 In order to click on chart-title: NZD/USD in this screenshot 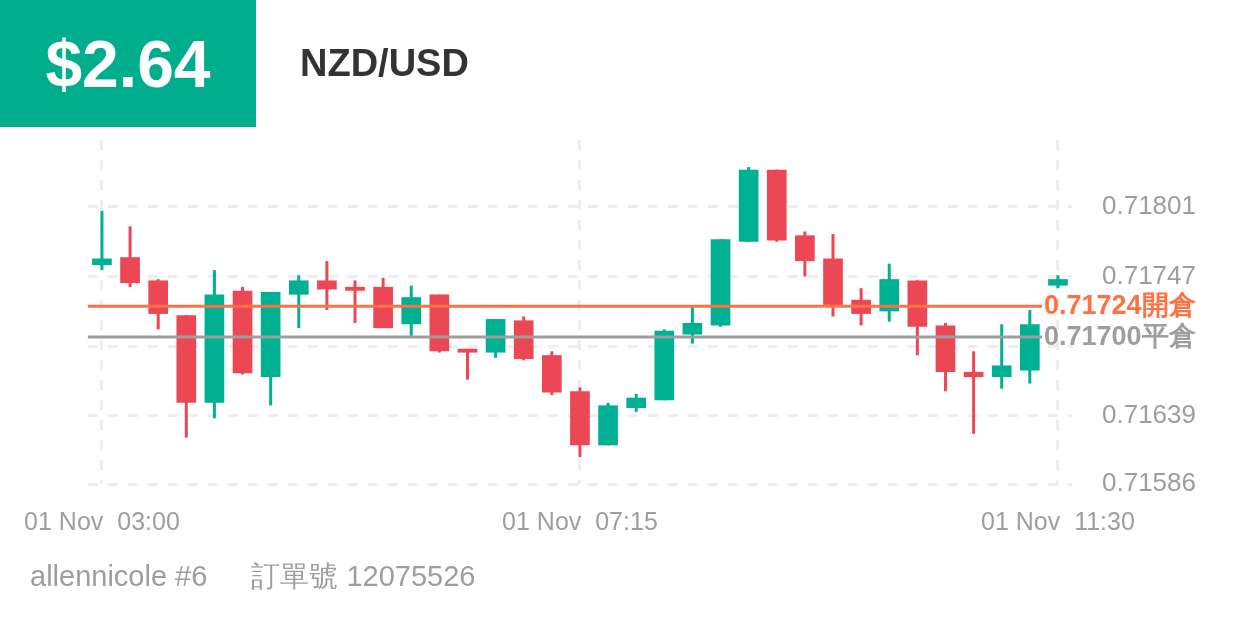, I will do `click(384, 63)`.